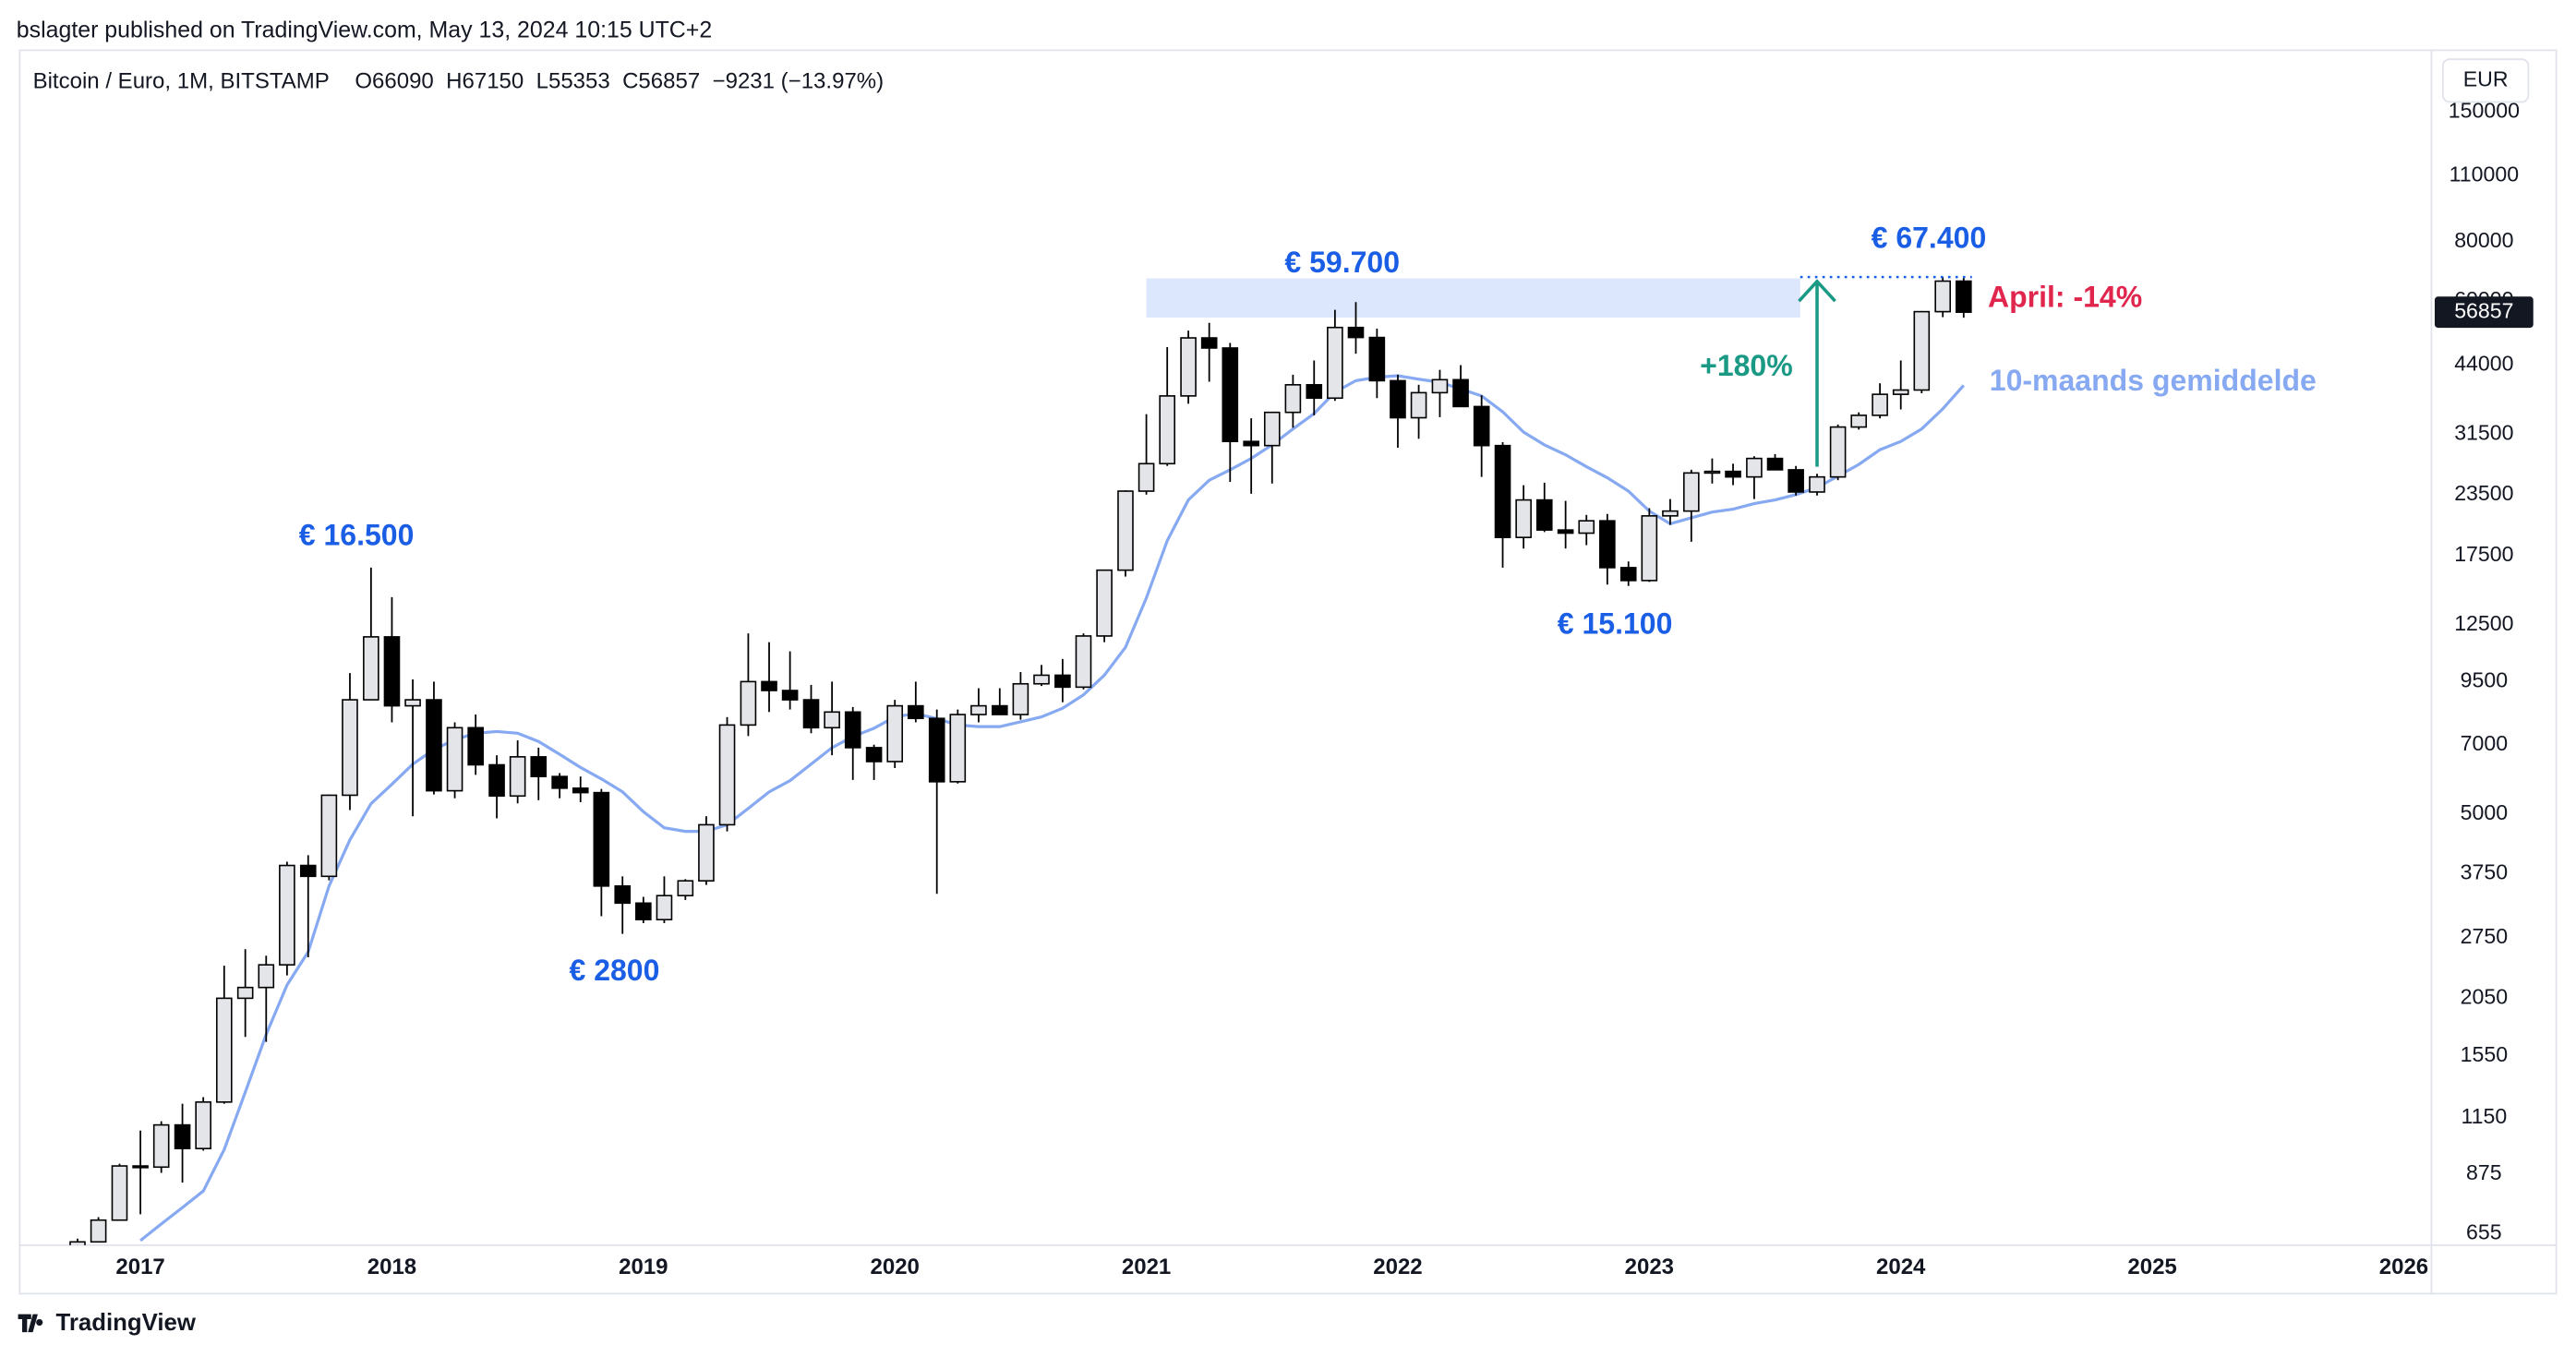  I want to click on y-tick-label: 655, so click(2484, 1232).